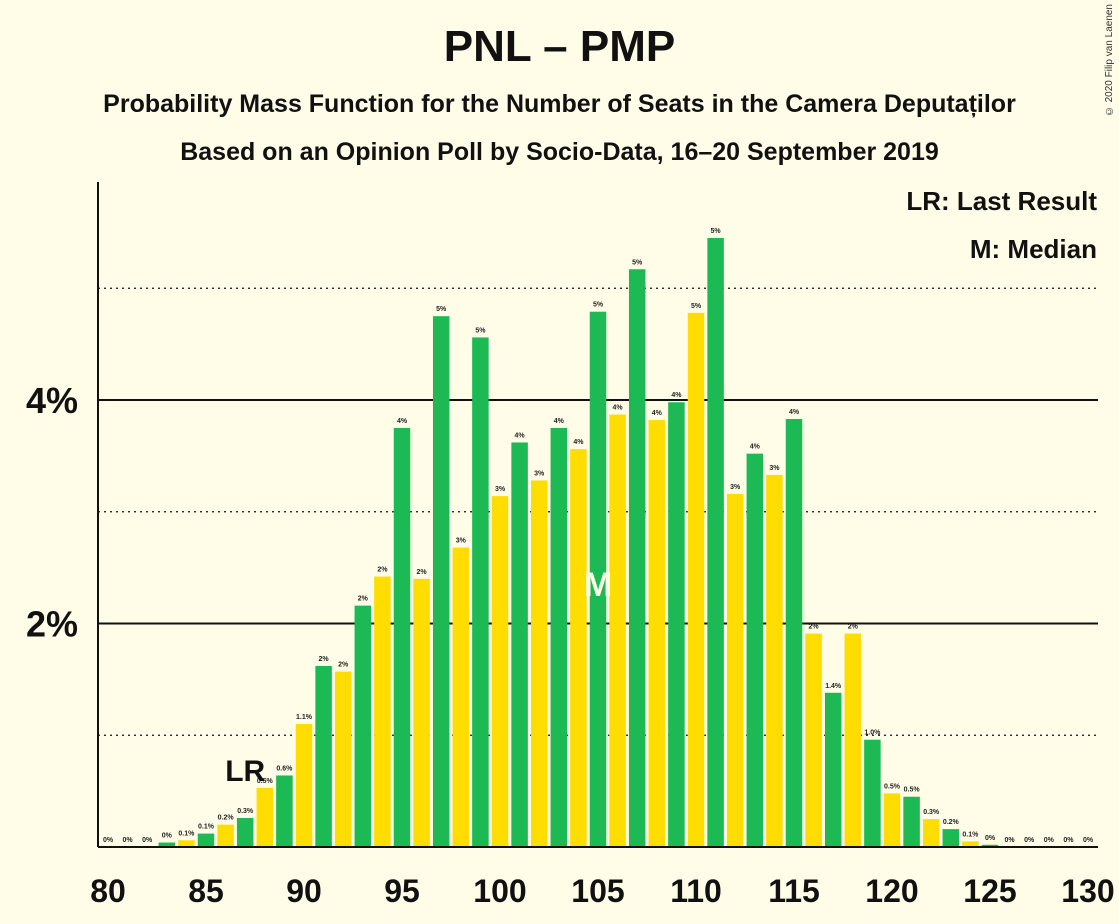 This screenshot has width=1119, height=924. What do you see at coordinates (167, 836) in the screenshot?
I see `data-label-seat-83: 0%` at bounding box center [167, 836].